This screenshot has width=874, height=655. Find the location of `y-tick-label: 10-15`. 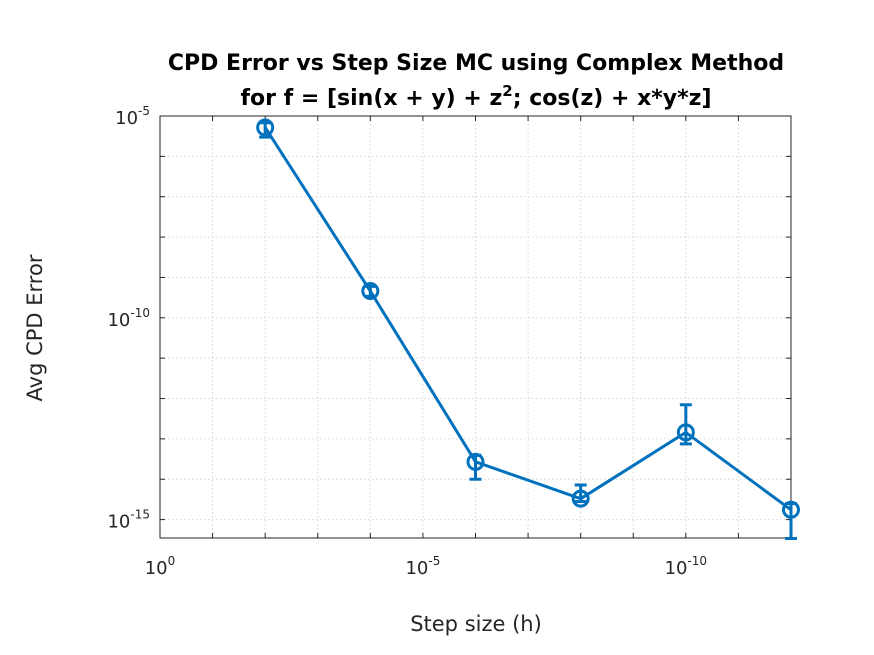

y-tick-label: 10-15 is located at coordinates (128, 520).